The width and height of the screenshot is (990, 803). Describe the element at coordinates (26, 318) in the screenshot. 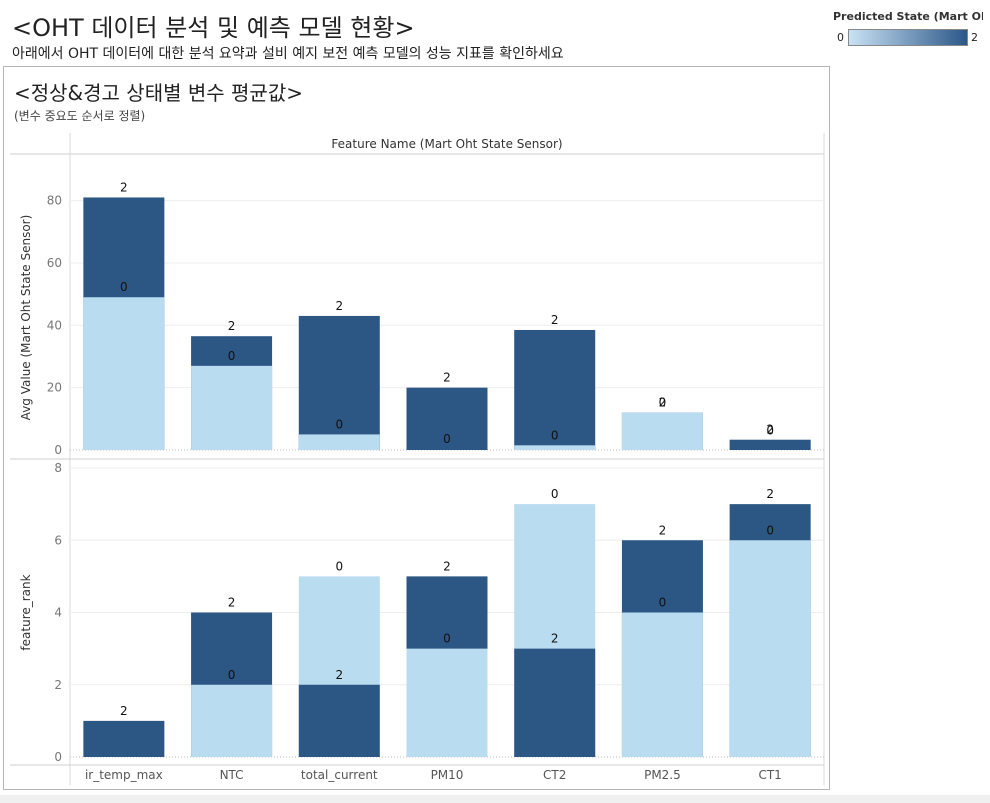

I see `y-axis-label: Avg Value (Mart Oht State Sensor)` at that location.